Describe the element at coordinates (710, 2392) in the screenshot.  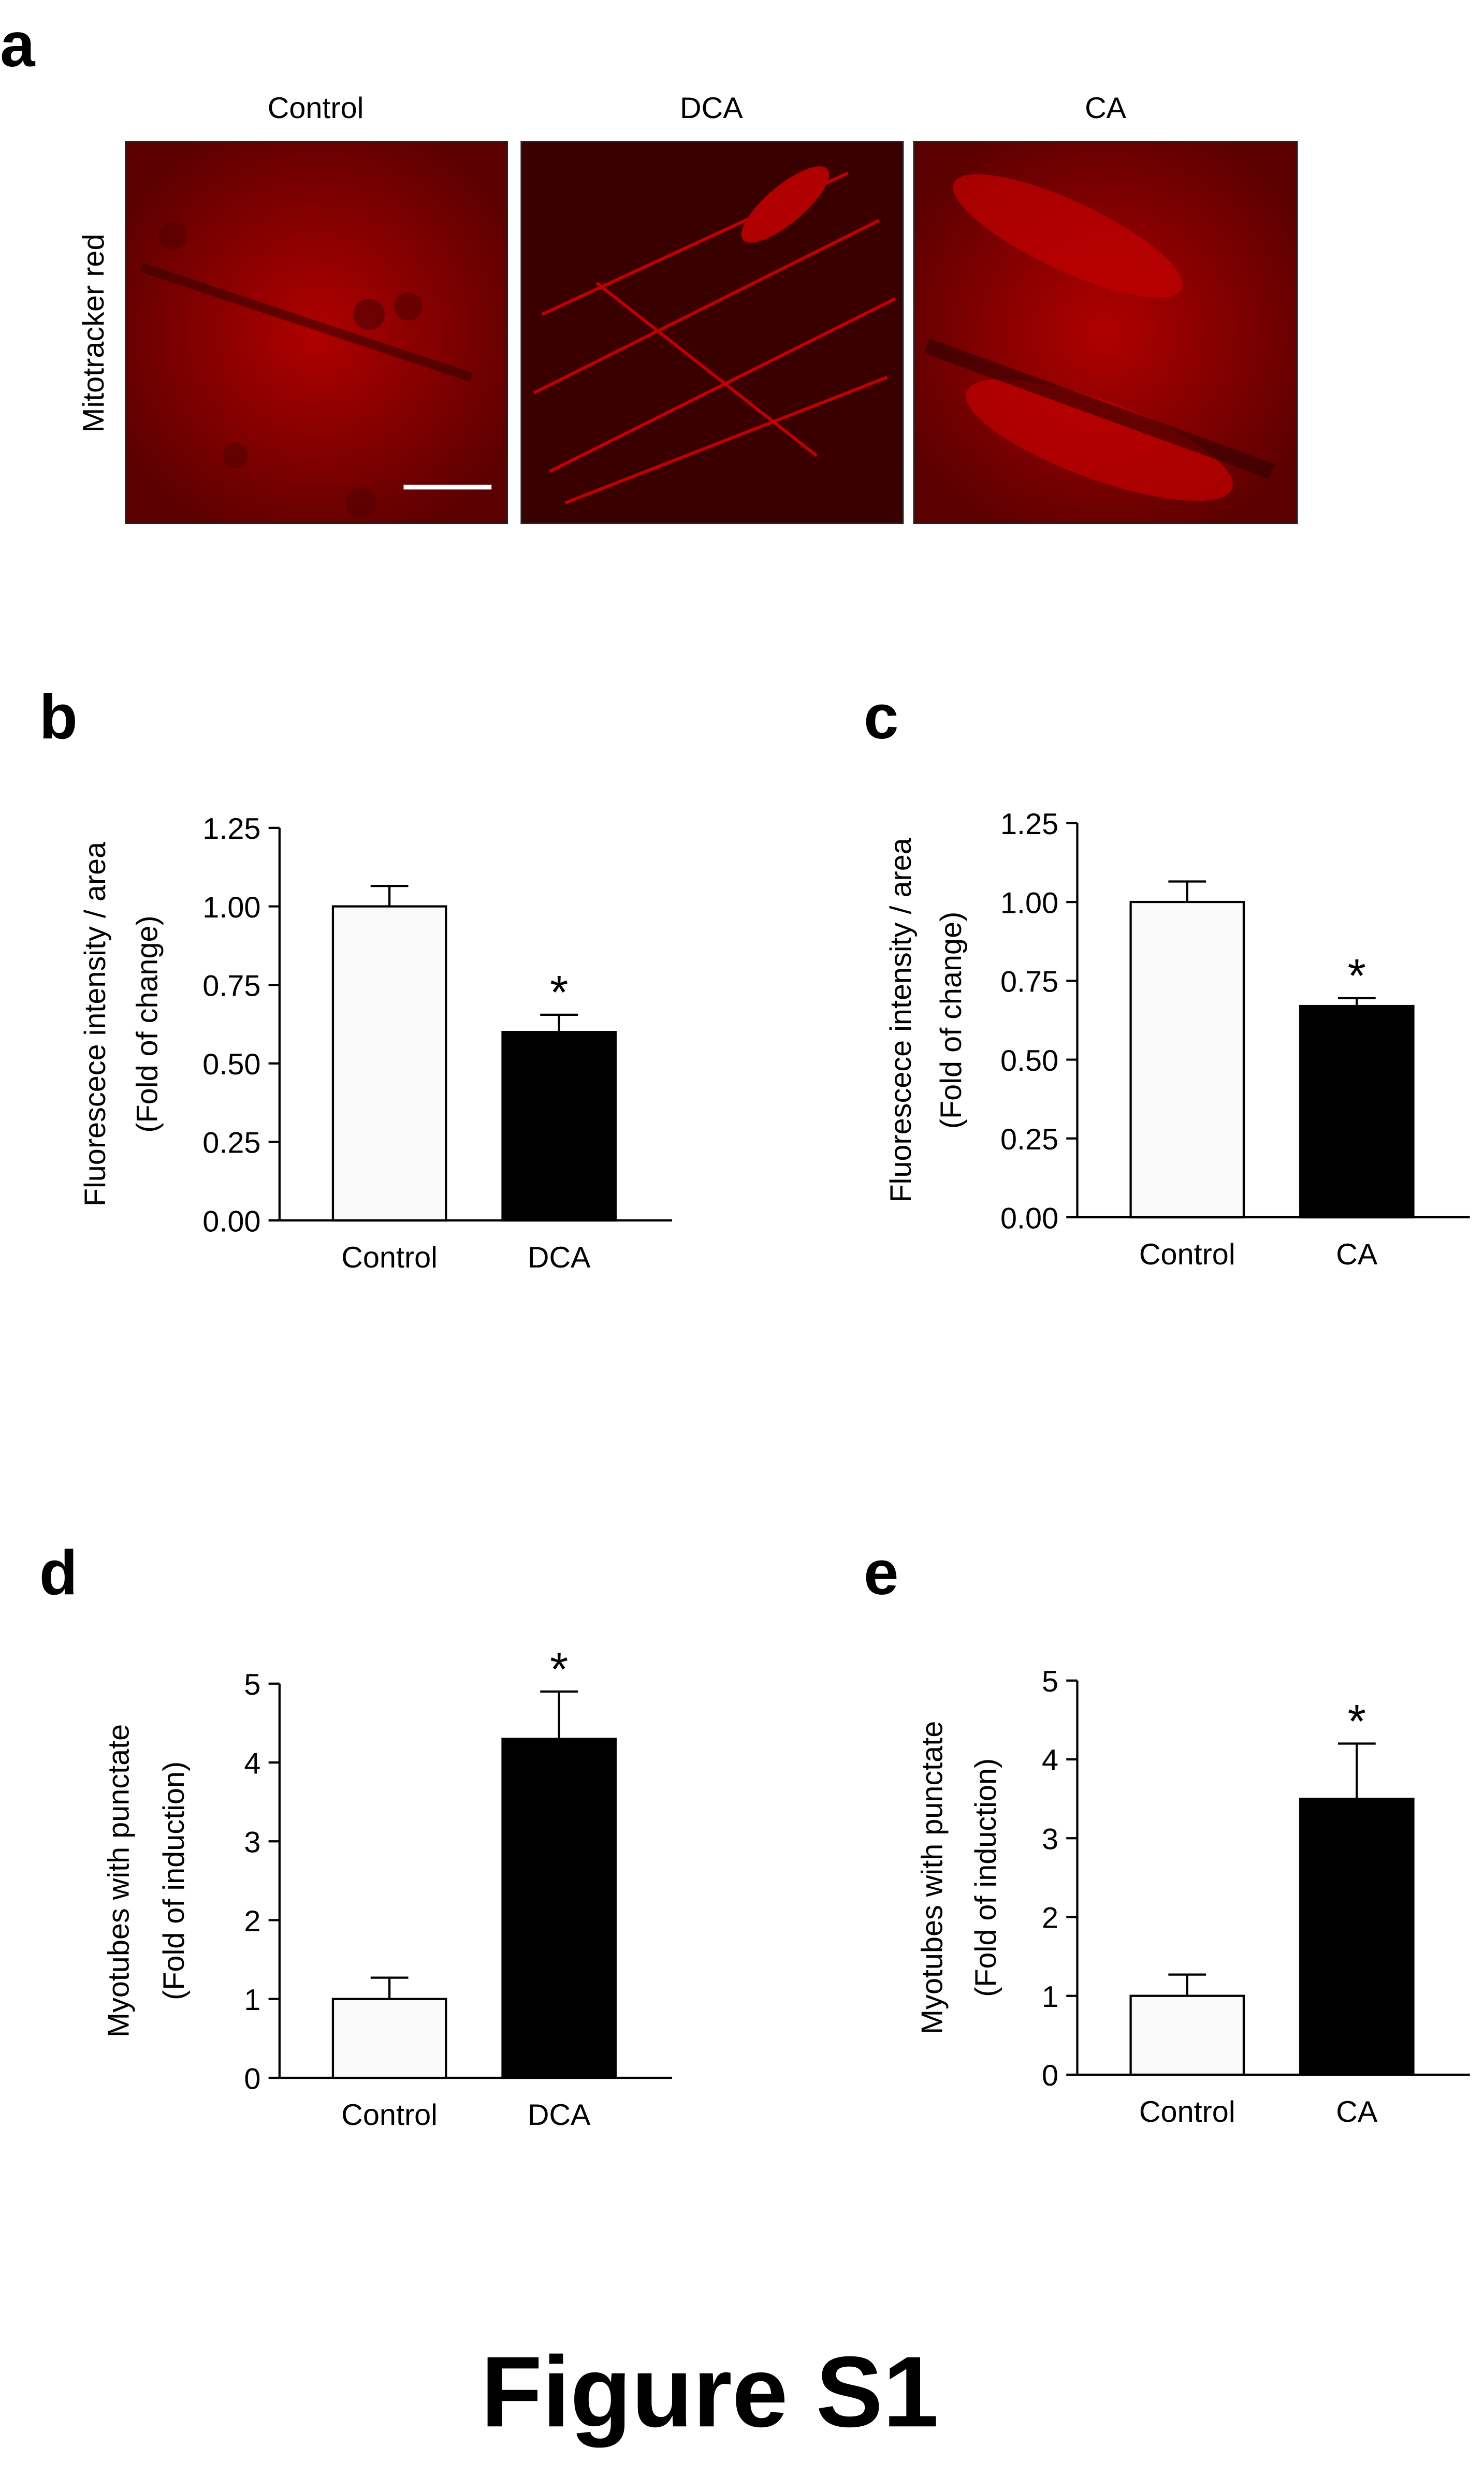
I see `figure-title: Figure S1` at that location.